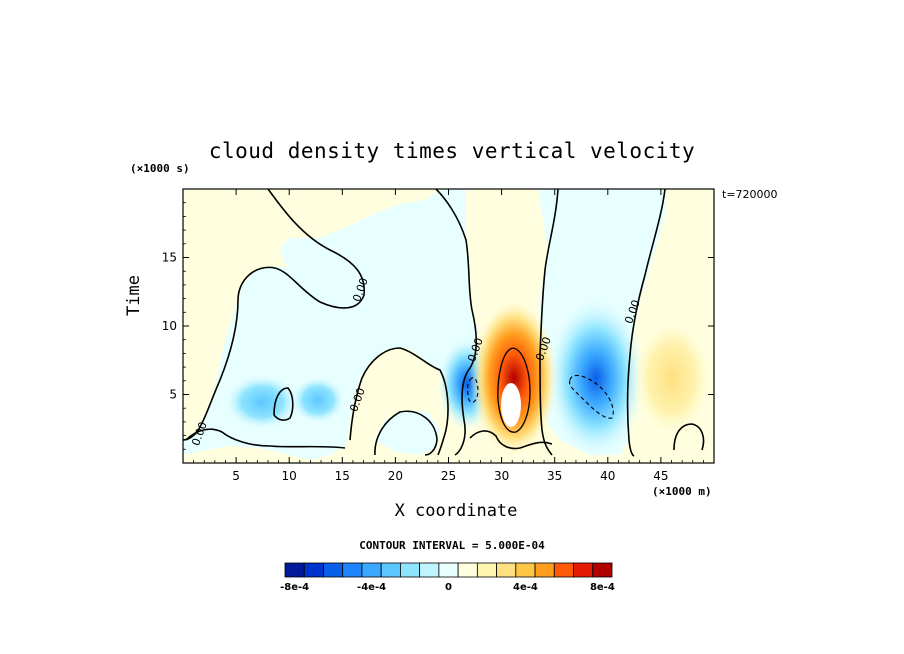 This screenshot has width=904, height=654. What do you see at coordinates (160, 168) in the screenshot?
I see `y-axis-unit-label: (×1000 s)` at bounding box center [160, 168].